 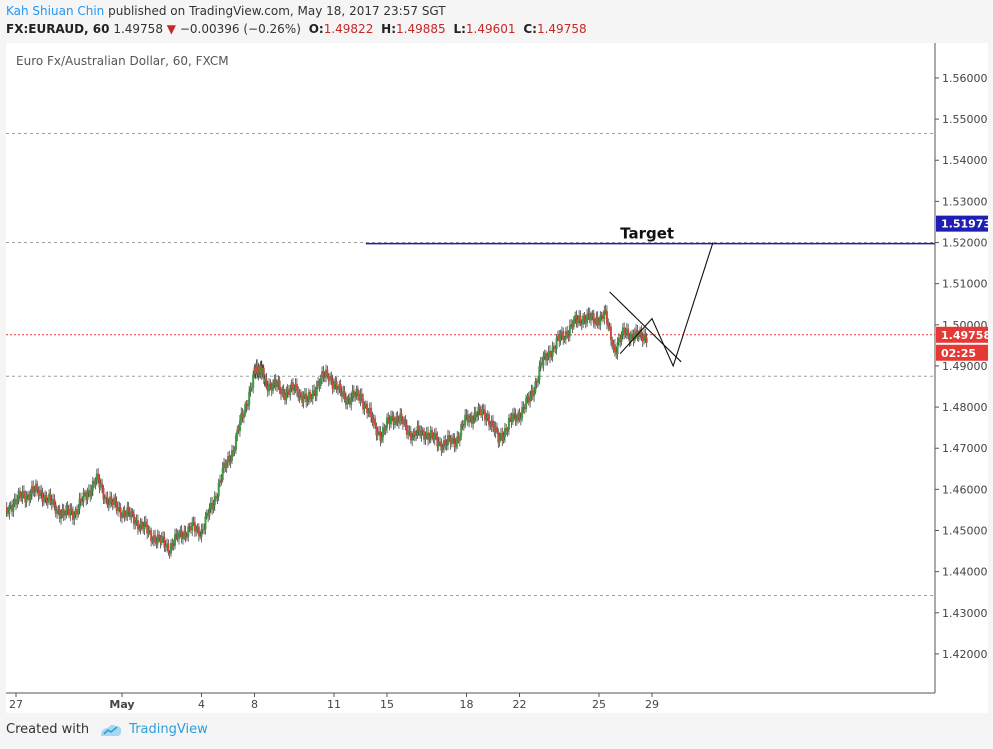 What do you see at coordinates (16, 704) in the screenshot?
I see `x-tick-label: 27` at bounding box center [16, 704].